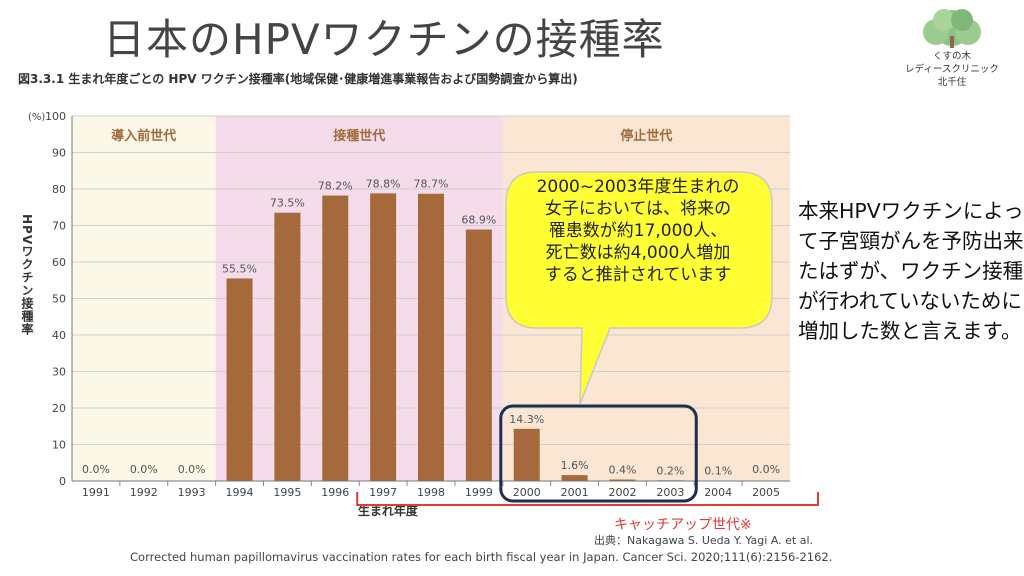 Image resolution: width=1024 pixels, height=576 pixels. Describe the element at coordinates (335, 492) in the screenshot. I see `x-tick-label: 1996` at that location.